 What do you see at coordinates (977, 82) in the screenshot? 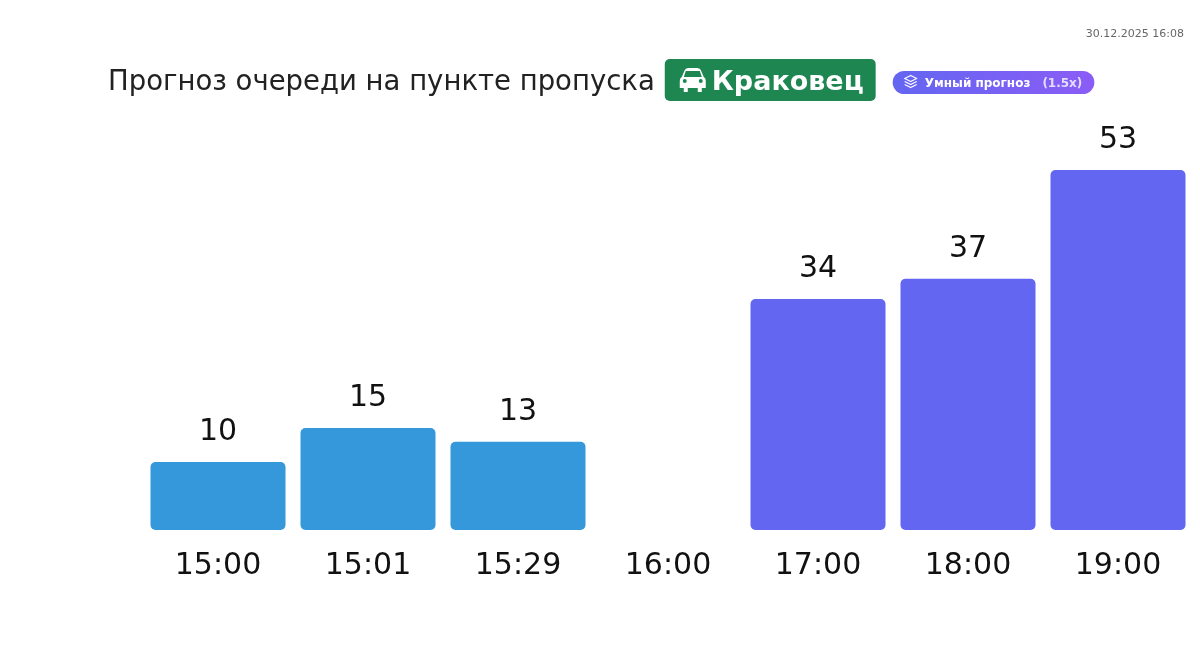
I see `text: Умный прогноз` at bounding box center [977, 82].